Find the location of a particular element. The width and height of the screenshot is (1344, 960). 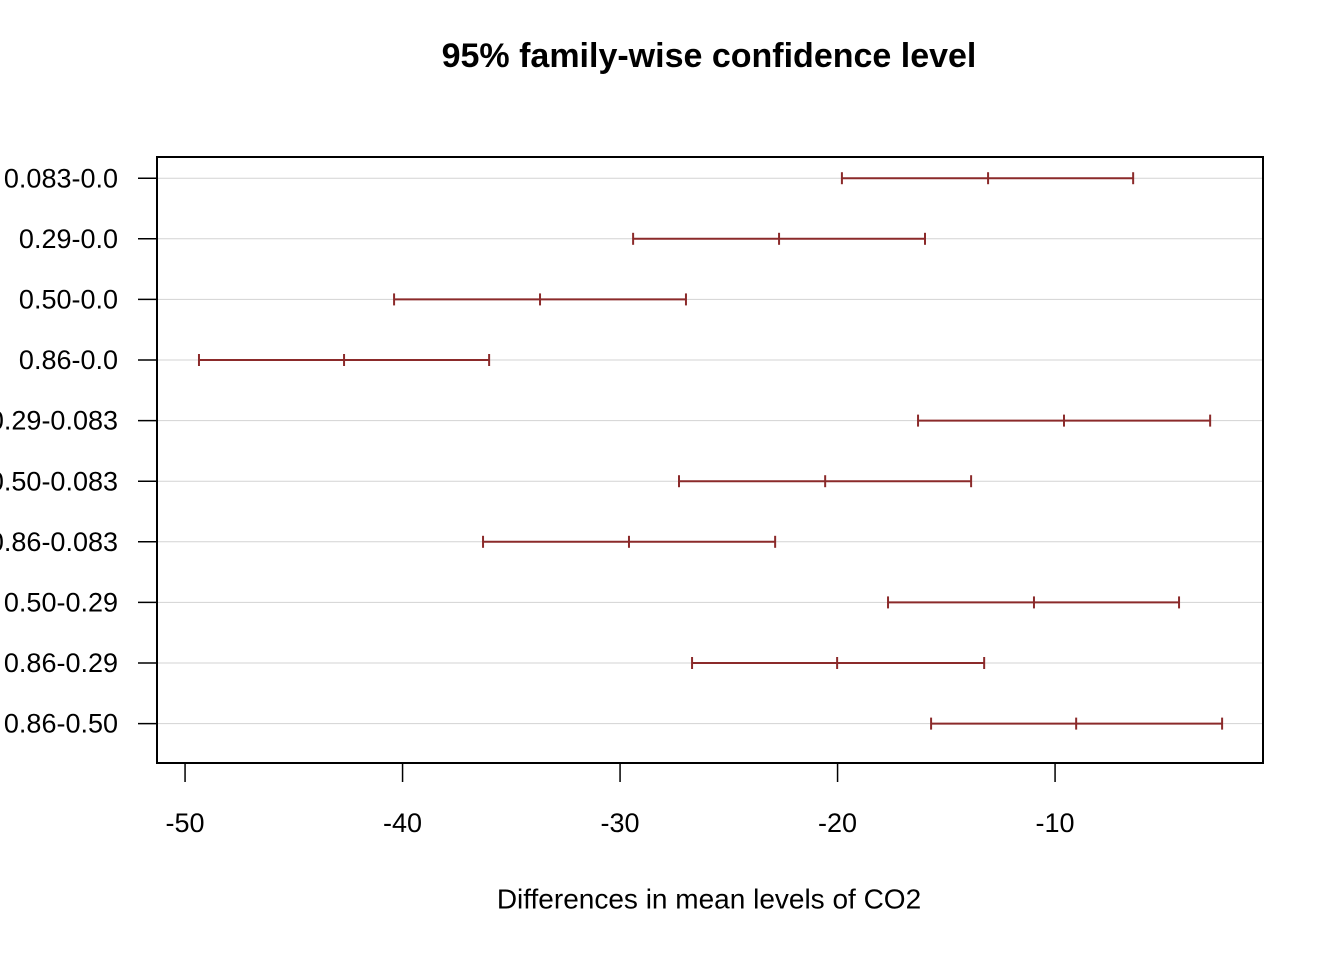

y-tick-label: 0.86-0.0 is located at coordinates (68, 360).